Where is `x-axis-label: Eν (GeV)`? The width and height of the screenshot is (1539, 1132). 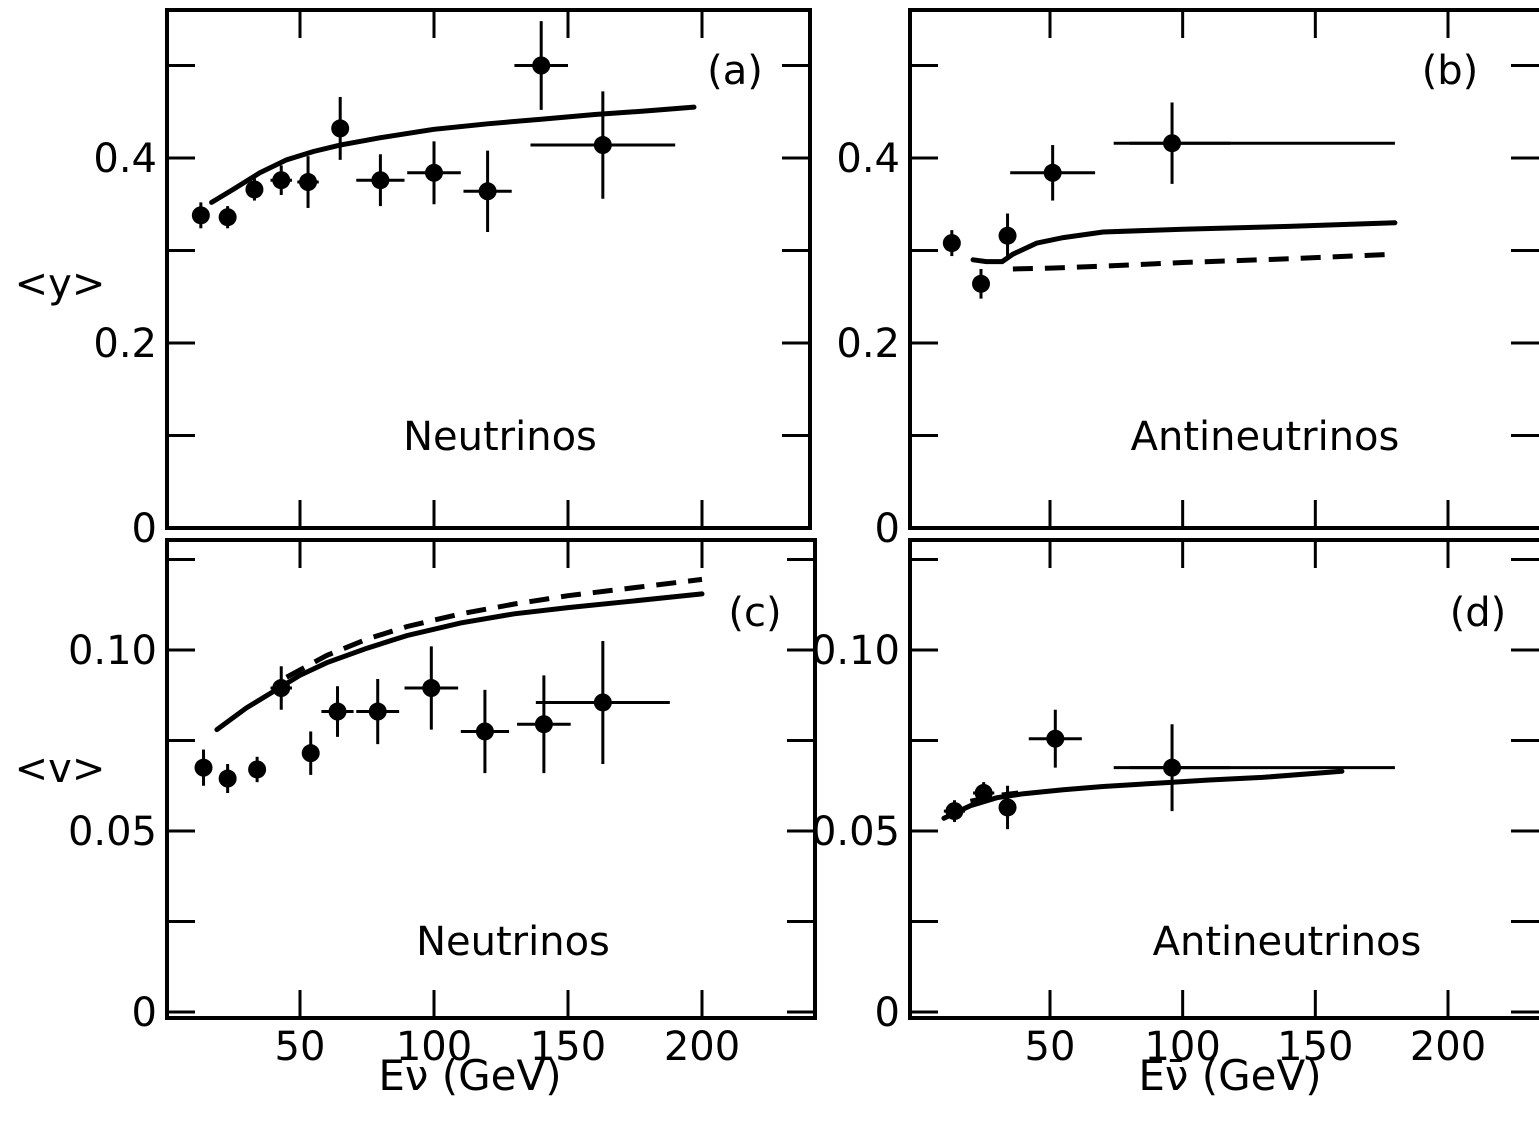
x-axis-label: Eν (GeV) is located at coordinates (469, 1075).